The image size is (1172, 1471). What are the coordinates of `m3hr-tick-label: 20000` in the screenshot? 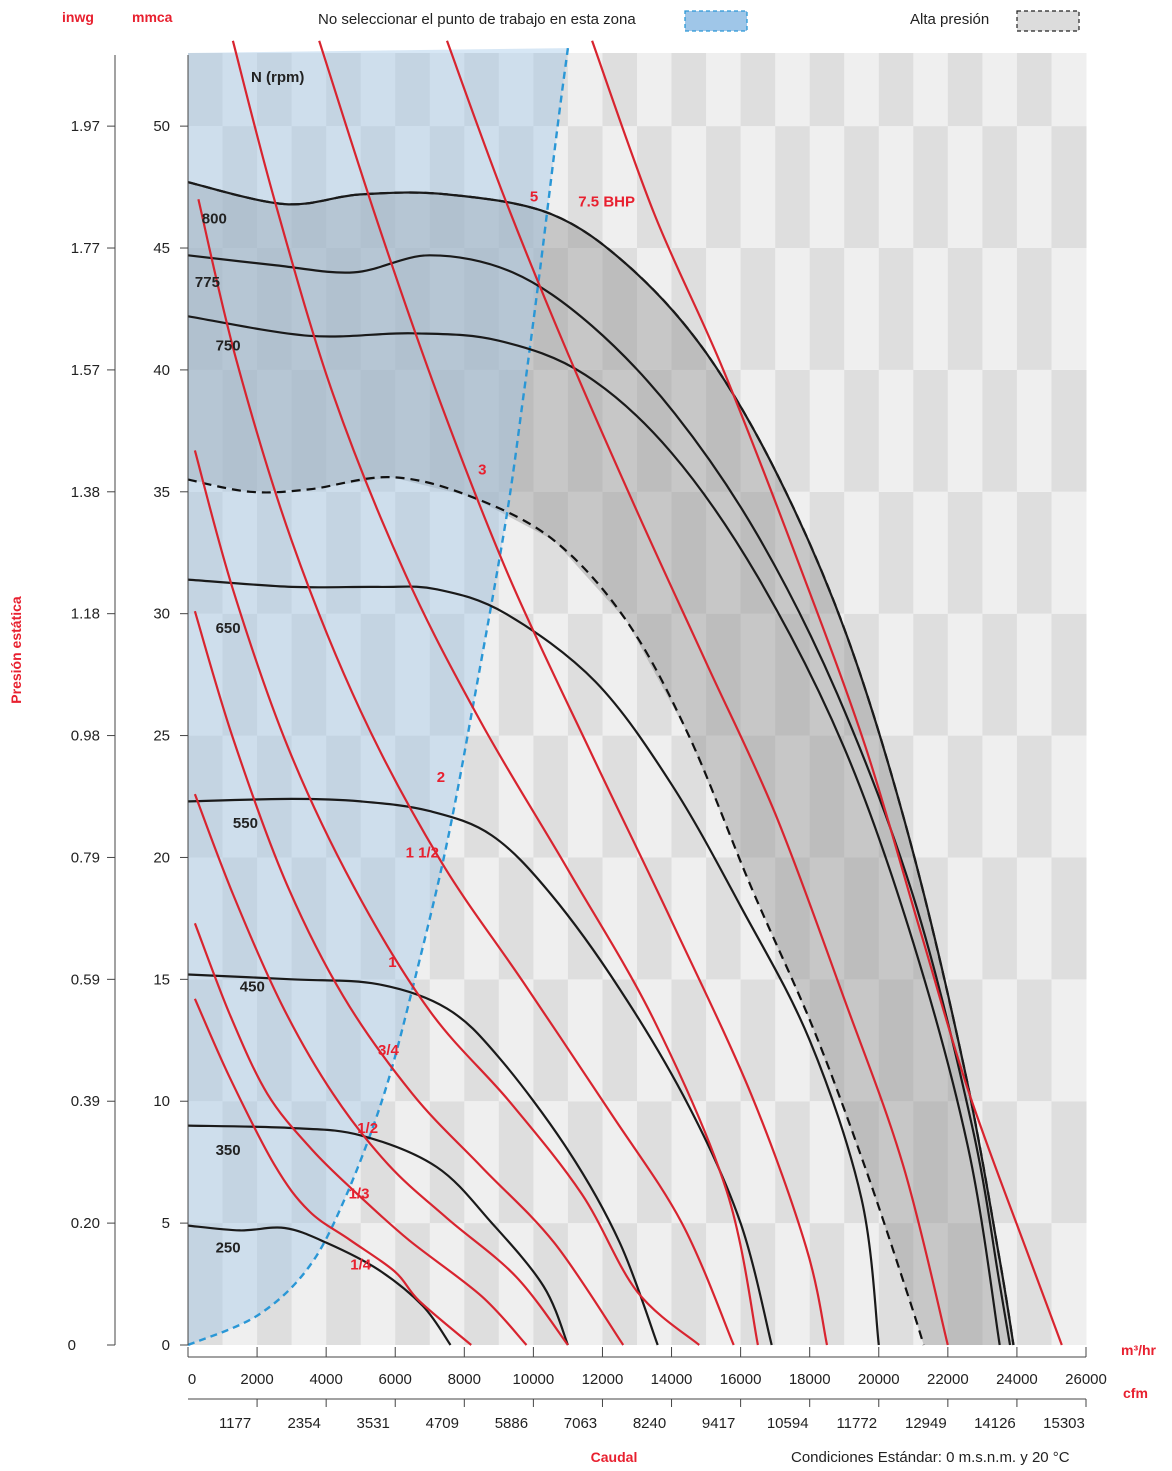 It's located at (879, 1379).